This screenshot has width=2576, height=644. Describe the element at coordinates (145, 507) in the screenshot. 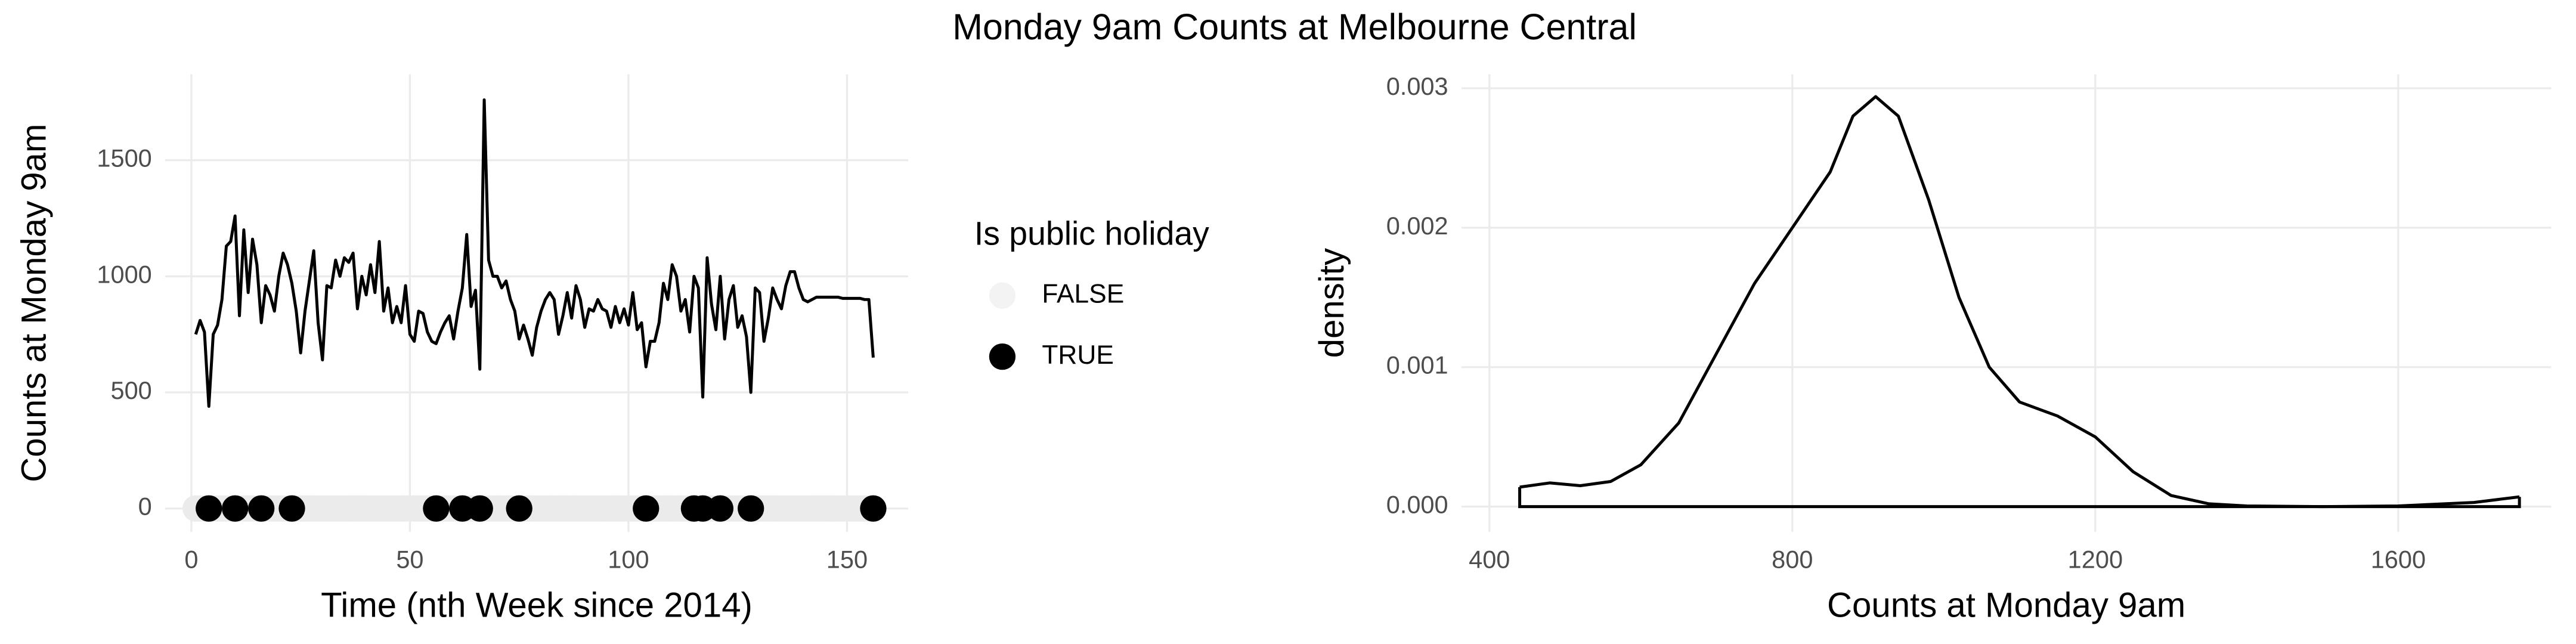

I see `y-tick-label: 0` at that location.